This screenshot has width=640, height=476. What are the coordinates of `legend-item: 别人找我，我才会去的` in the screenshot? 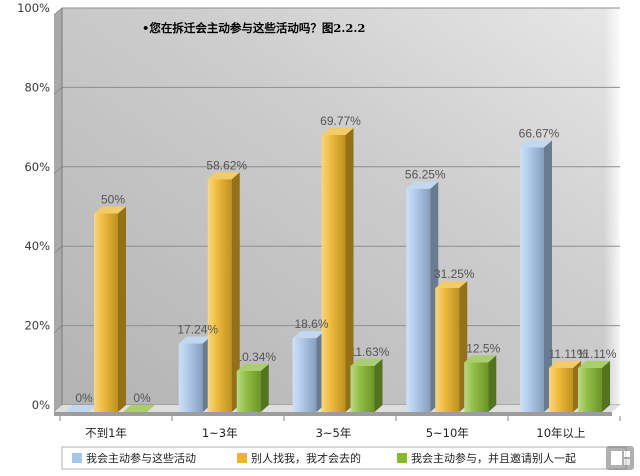 It's located at (299, 458).